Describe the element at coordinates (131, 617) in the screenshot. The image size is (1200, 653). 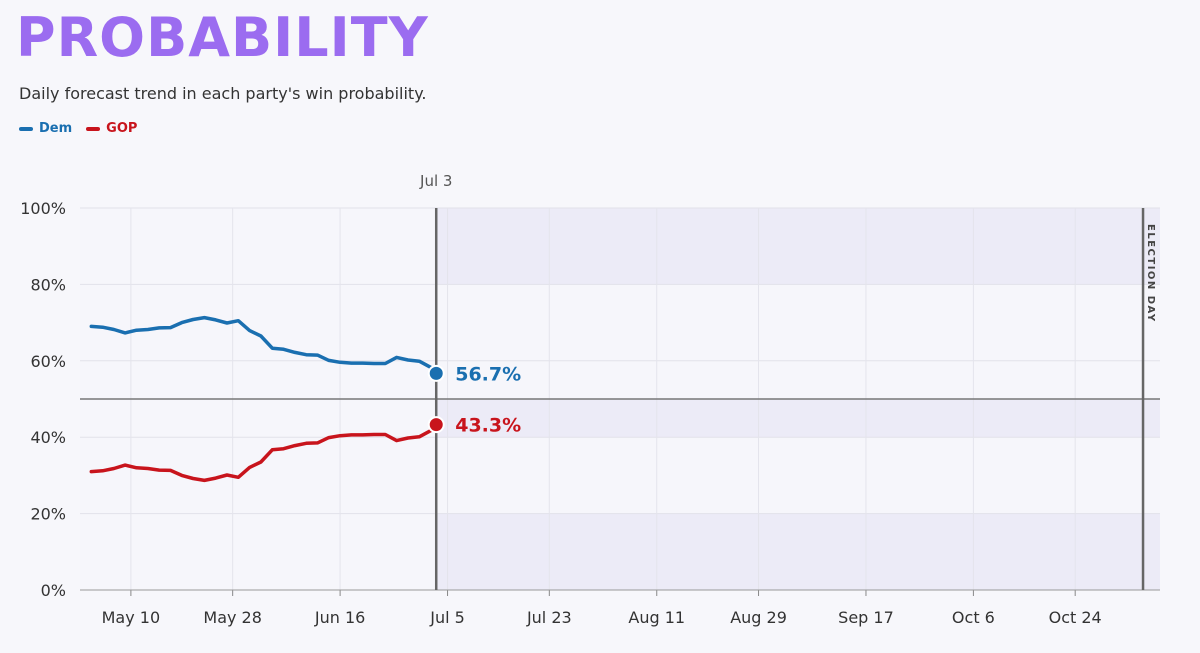
I see `x-tick-label: May 10` at that location.